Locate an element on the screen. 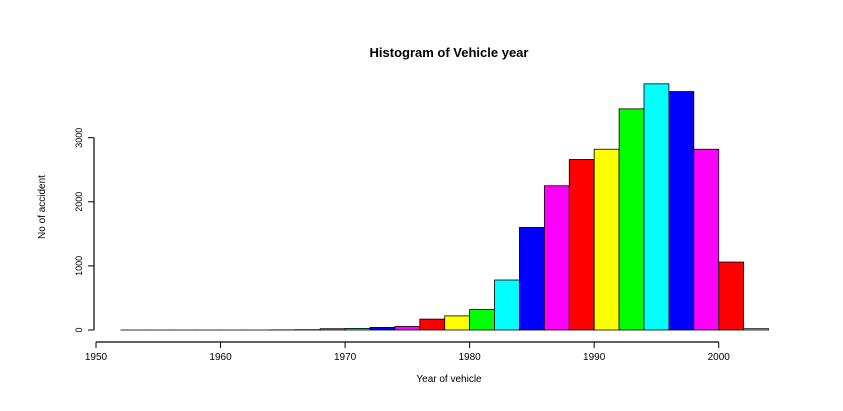 This screenshot has height=411, width=843. y-tick-label: 0 is located at coordinates (79, 329).